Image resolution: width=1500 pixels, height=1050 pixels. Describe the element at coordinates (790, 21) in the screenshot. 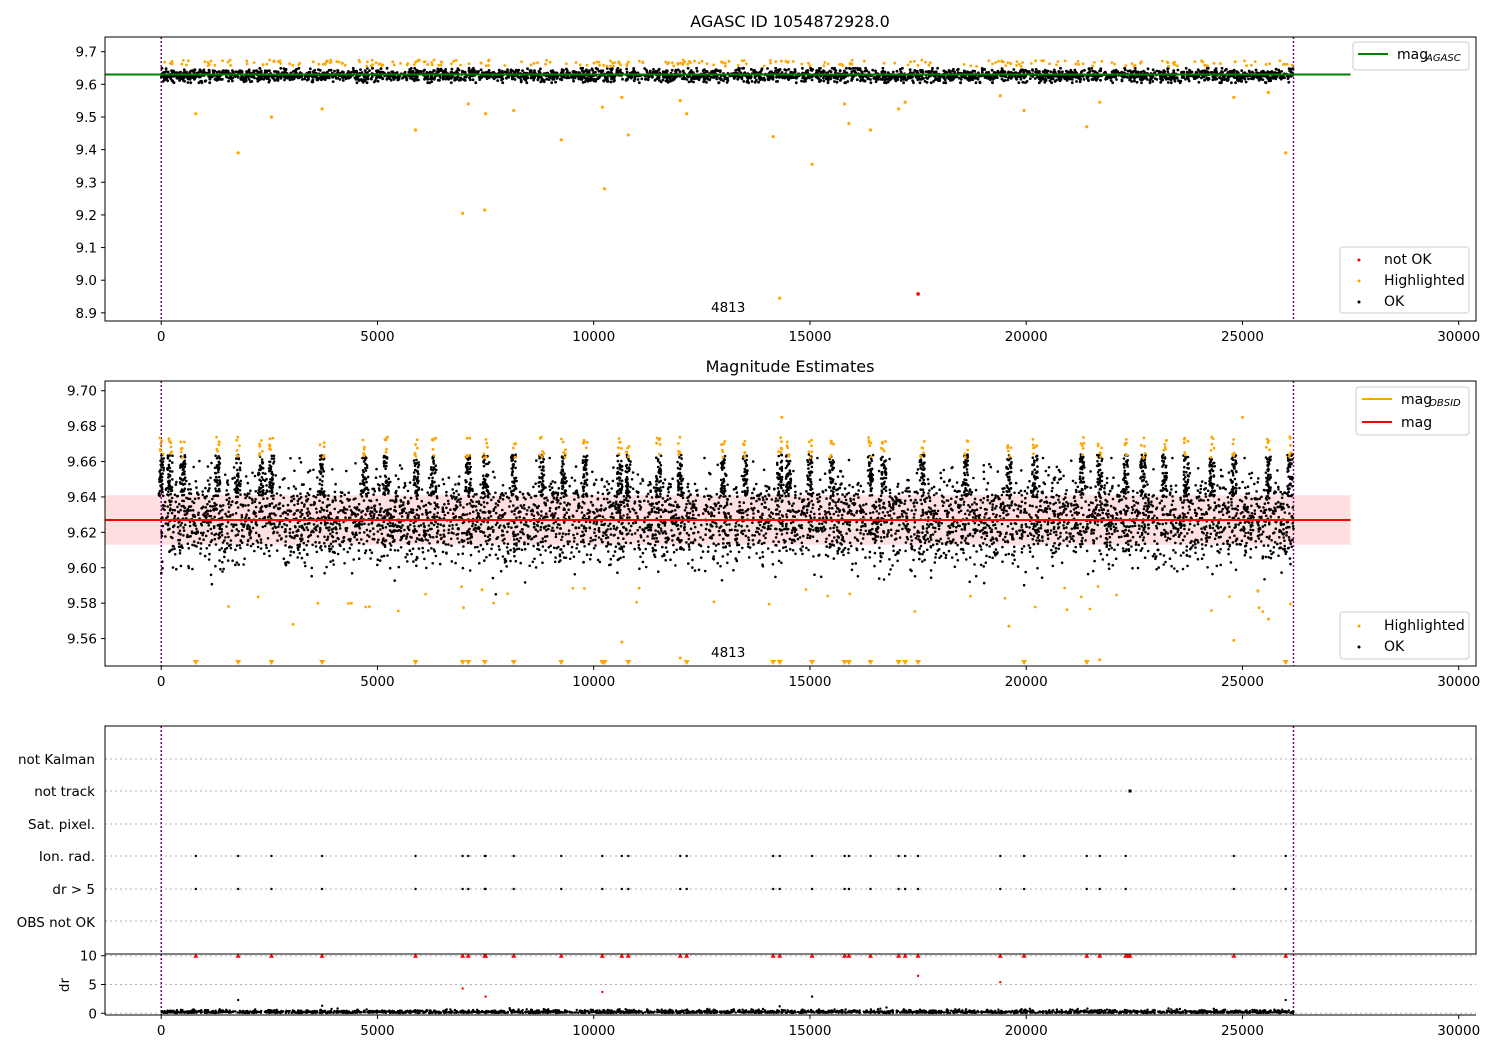

I see `figure-title: AGASC ID 1054872928.0` at that location.